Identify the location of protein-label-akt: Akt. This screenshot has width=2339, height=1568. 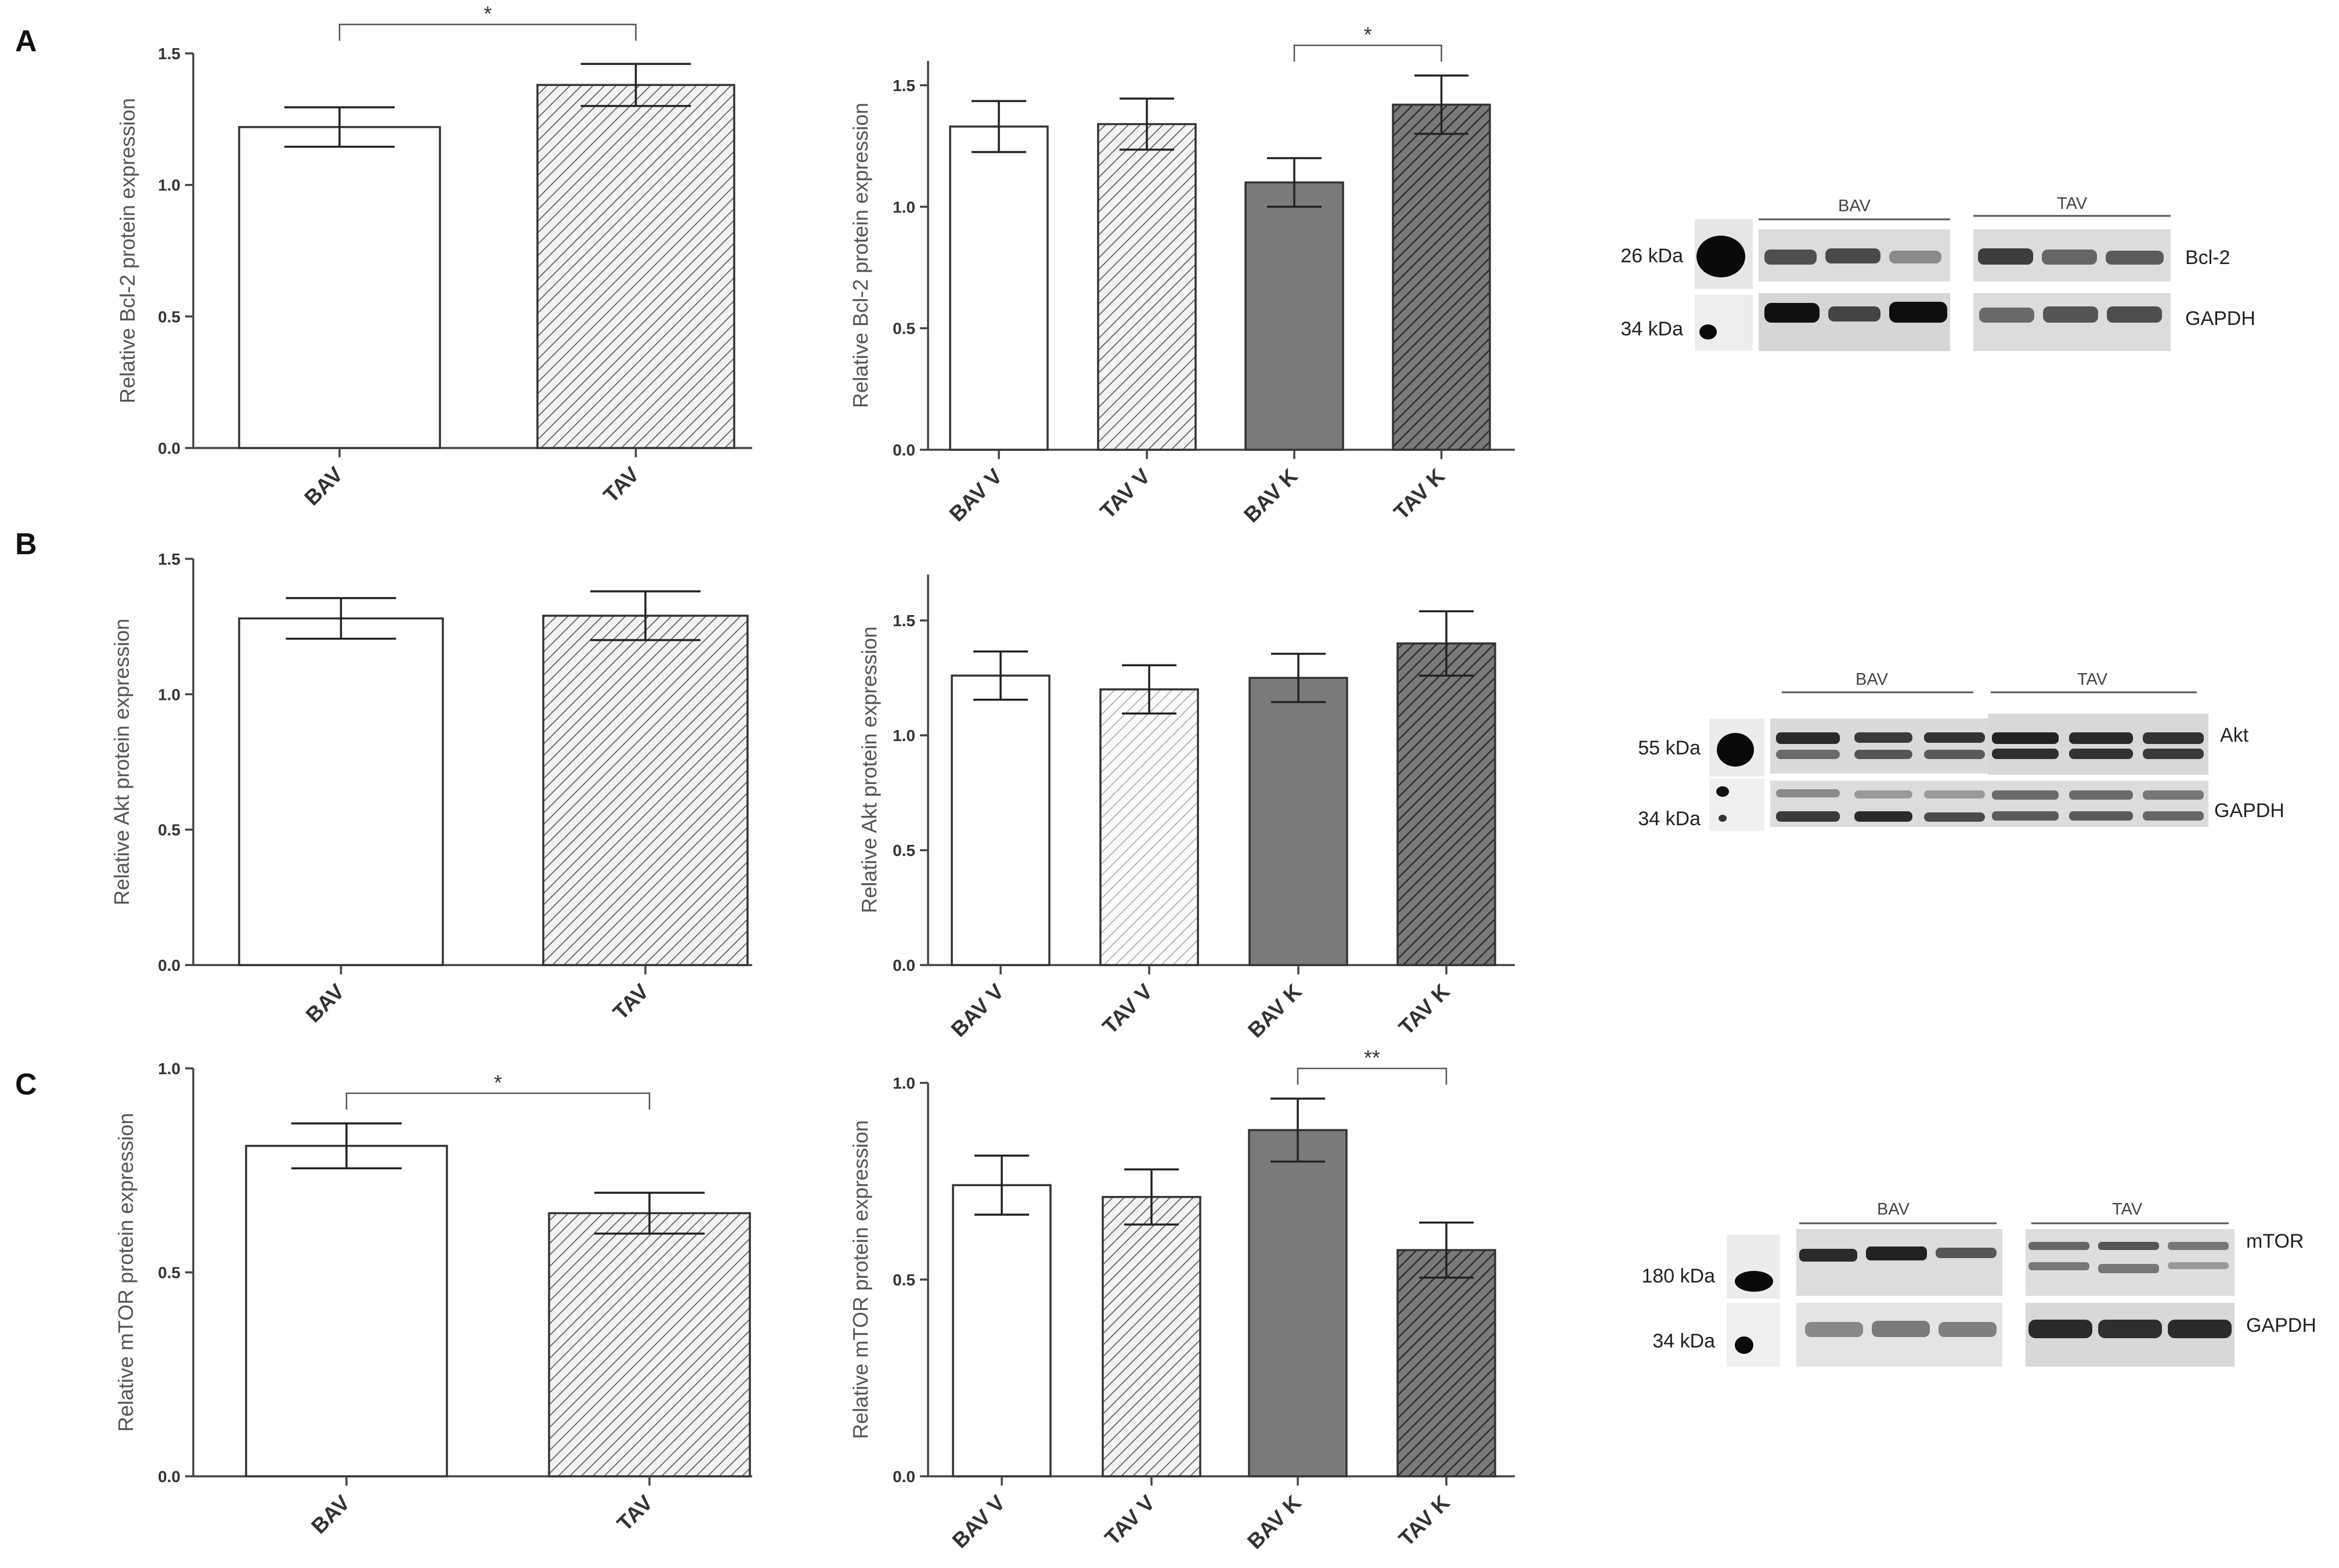
(2234, 735).